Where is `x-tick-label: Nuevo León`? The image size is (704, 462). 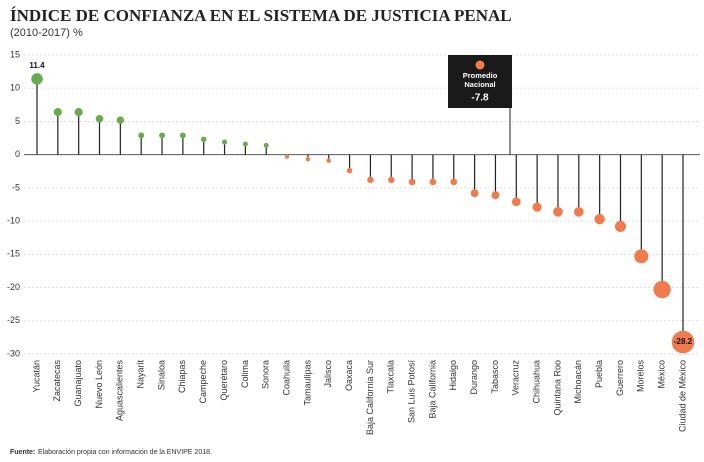
x-tick-label: Nuevo León is located at coordinates (99, 384).